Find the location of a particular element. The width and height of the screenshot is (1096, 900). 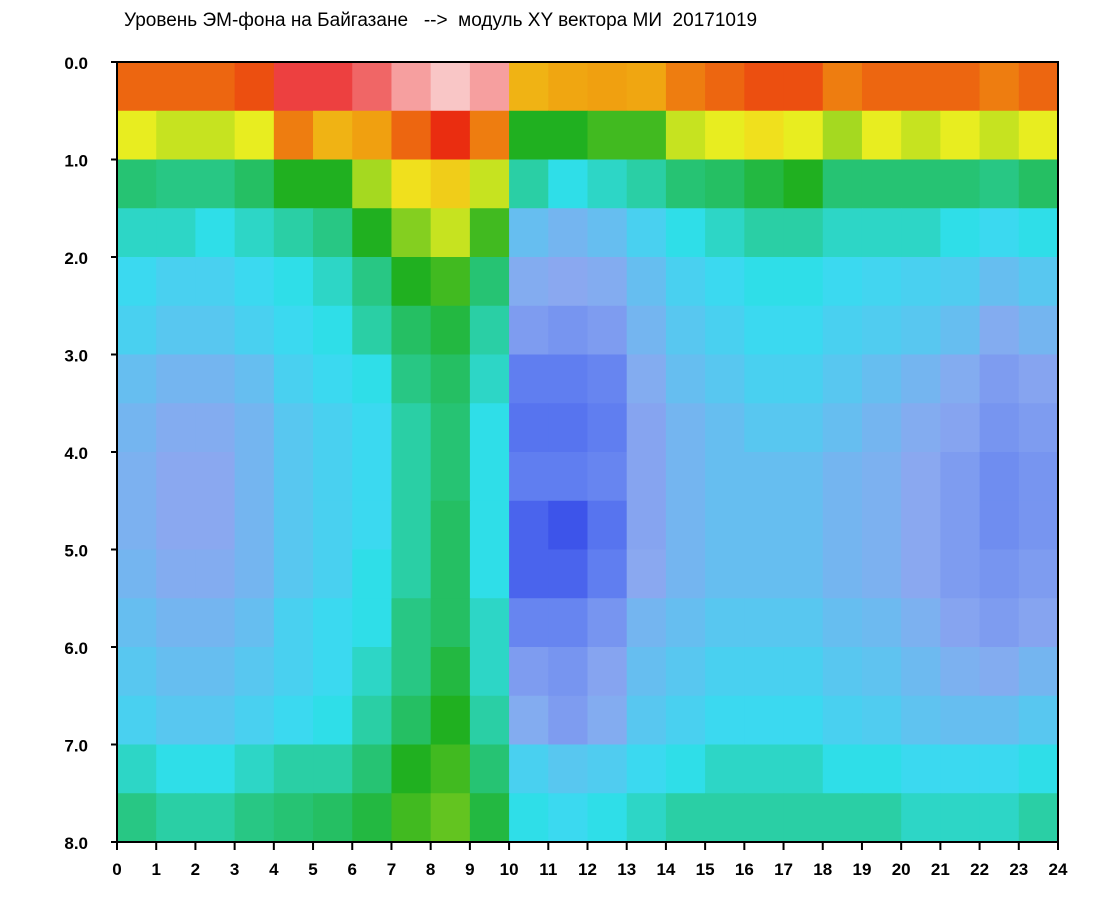

x-tick-label: 8 is located at coordinates (430, 869).